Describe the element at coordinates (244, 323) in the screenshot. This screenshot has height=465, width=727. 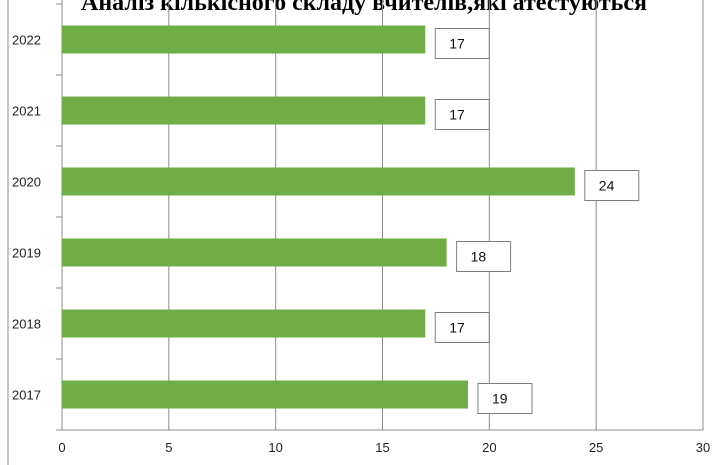
I see `bar-2018` at that location.